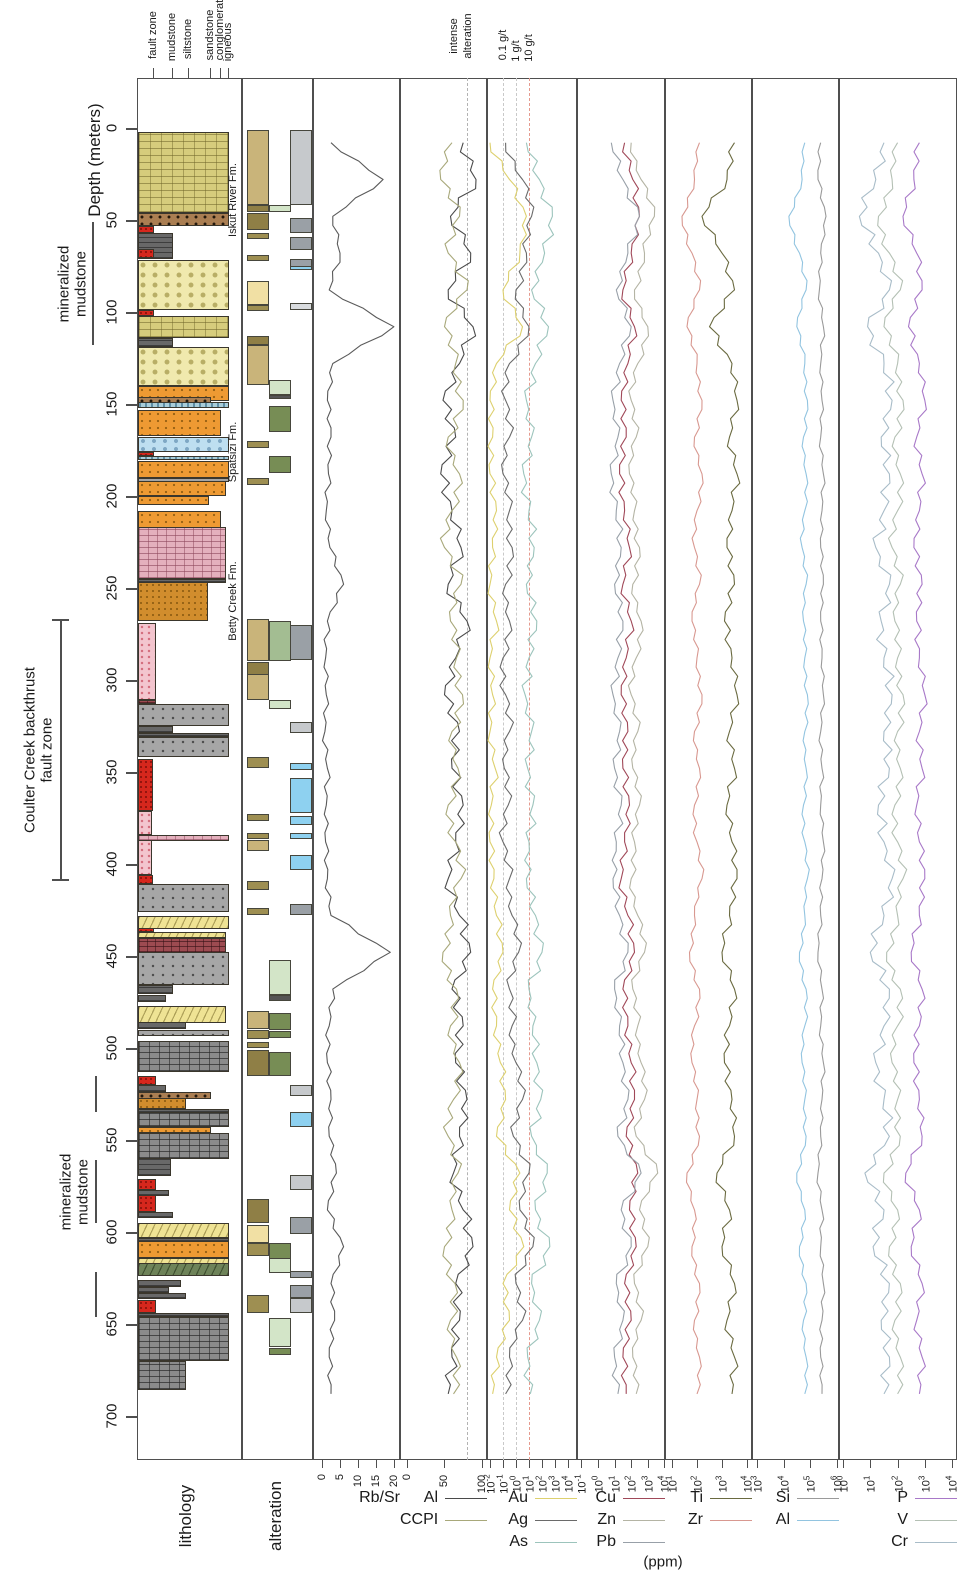 The width and height of the screenshot is (967, 1582). What do you see at coordinates (61, 749) in the screenshot?
I see `coulter-creek-backthrust-bracket` at bounding box center [61, 749].